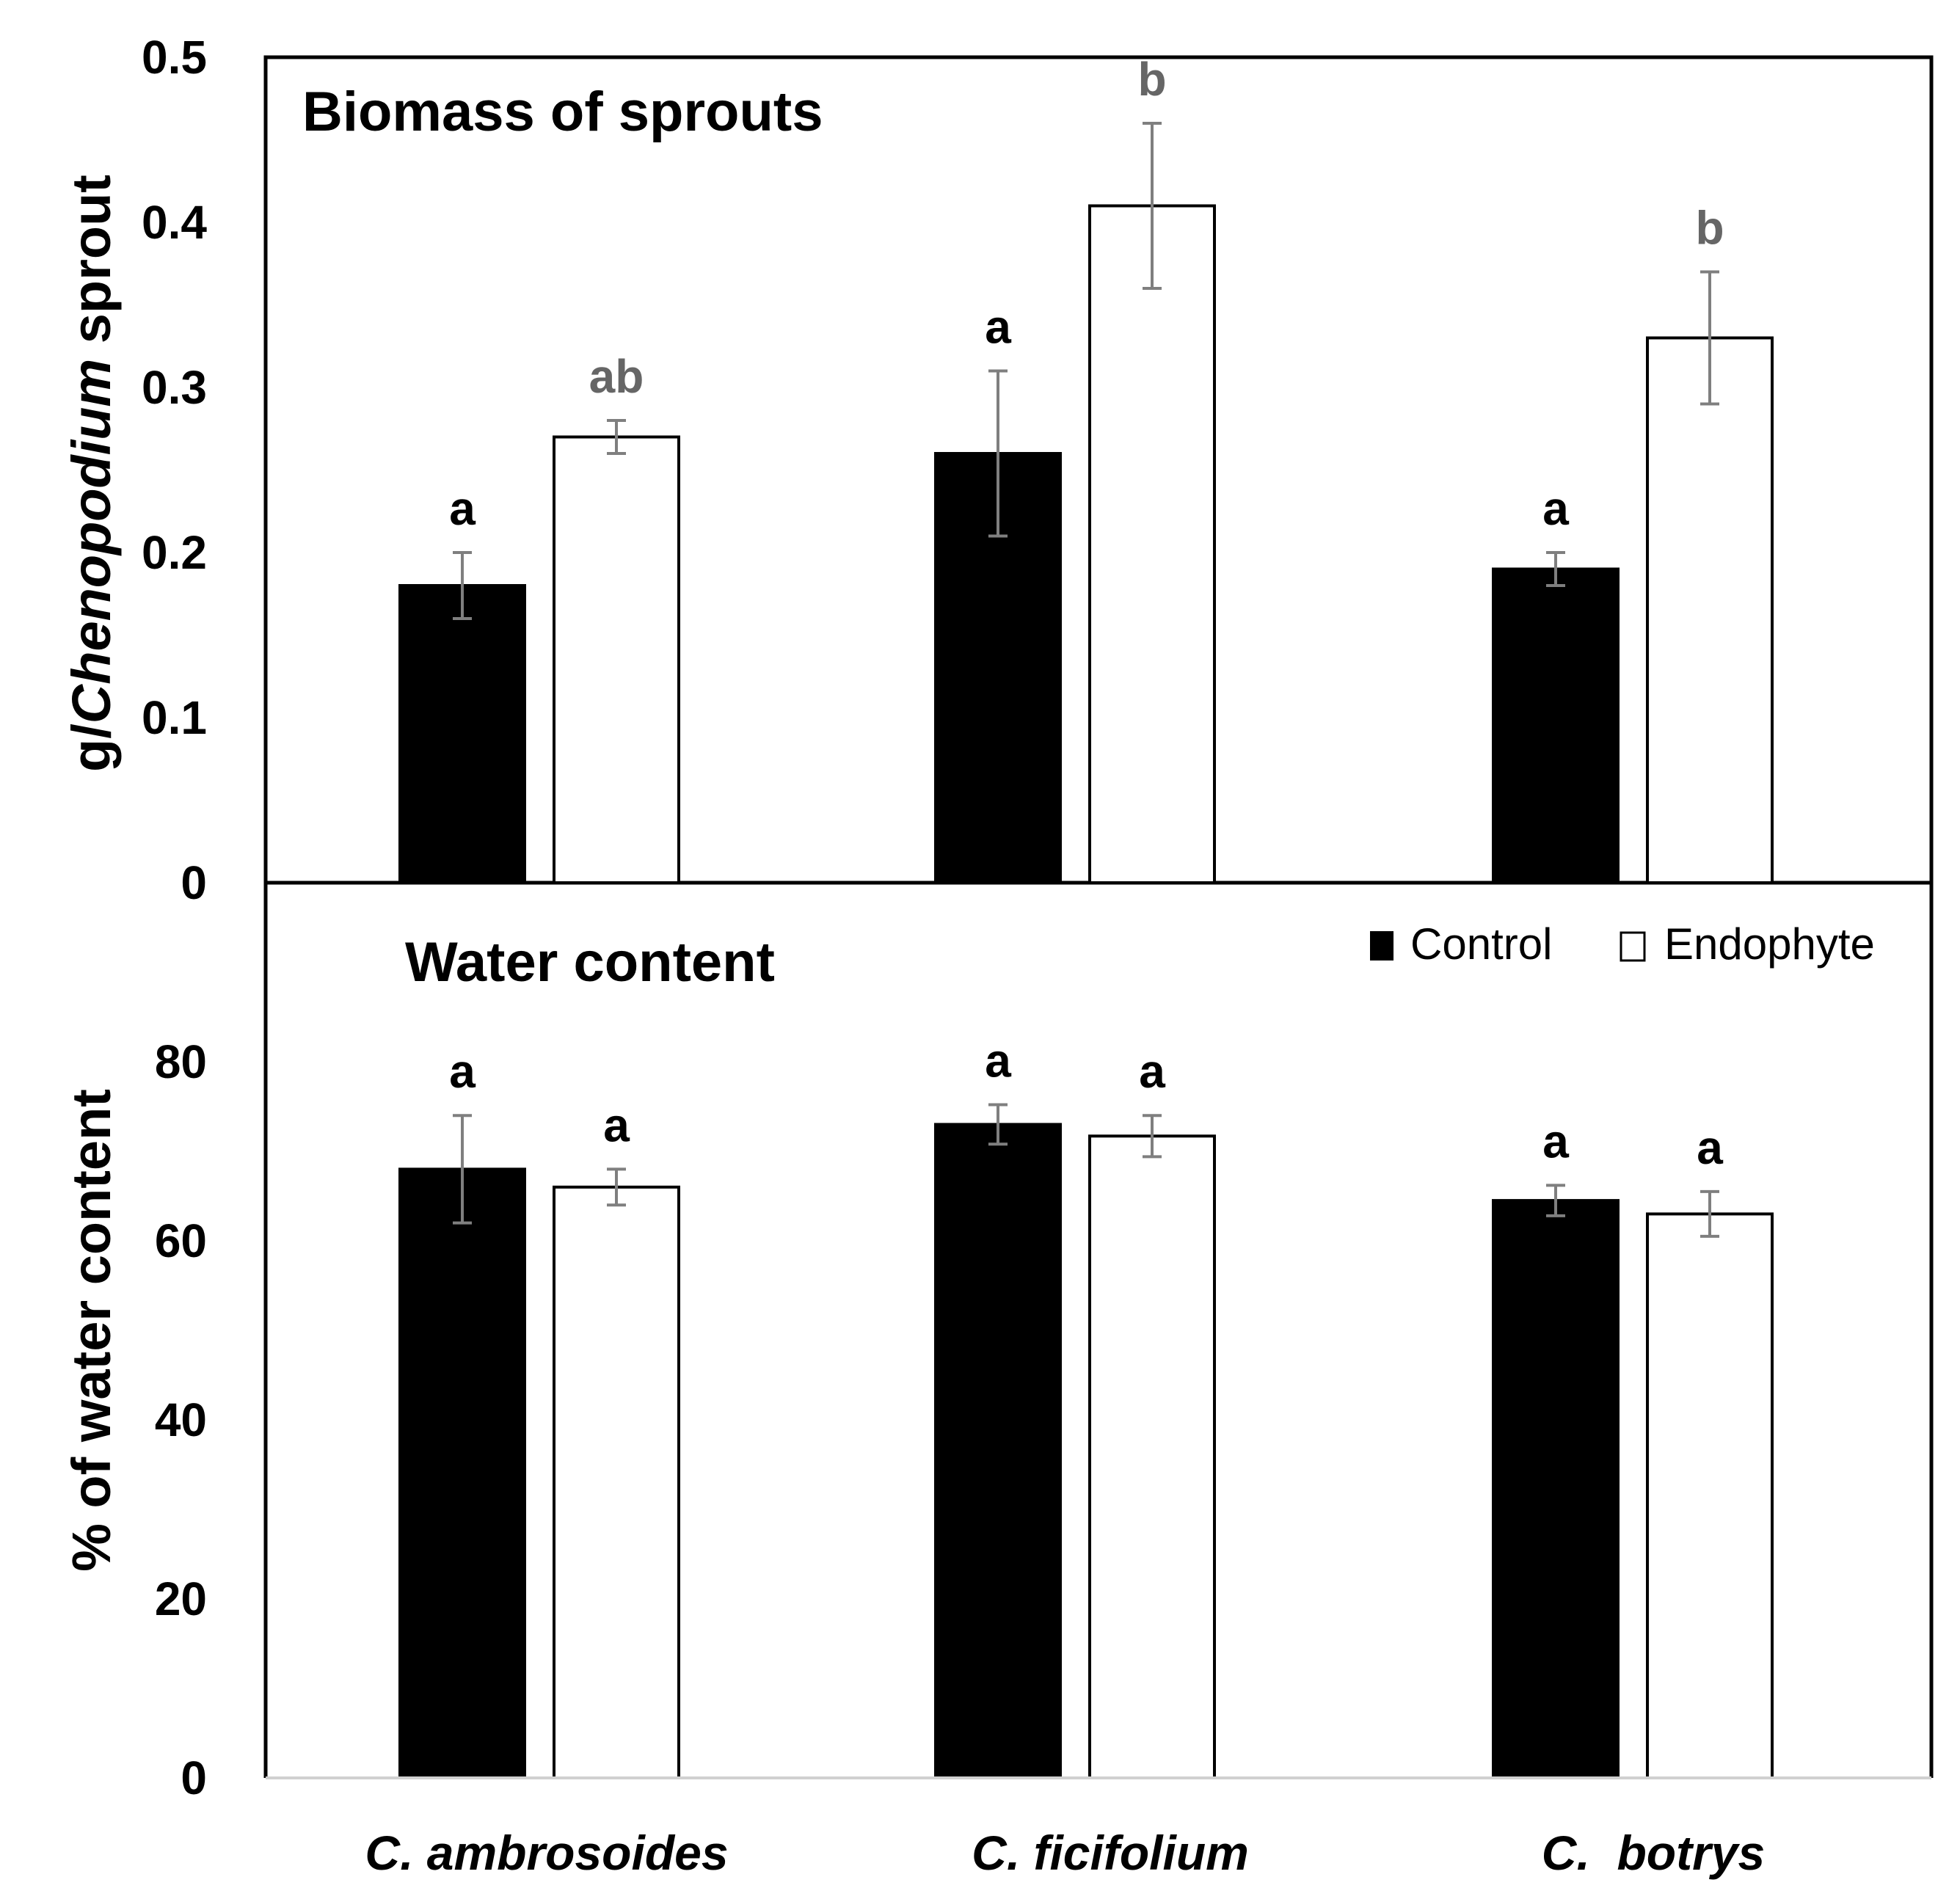 This screenshot has height=1899, width=1960. What do you see at coordinates (1654, 1853) in the screenshot?
I see `category-label-botrys: C. botrys` at bounding box center [1654, 1853].